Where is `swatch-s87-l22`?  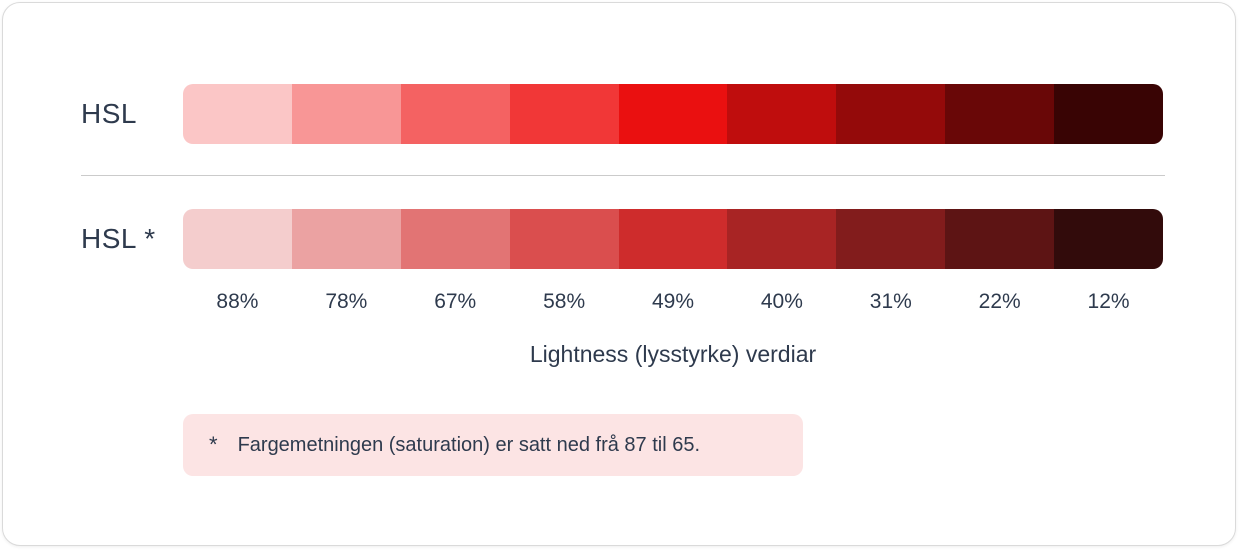 swatch-s87-l22 is located at coordinates (1000, 114).